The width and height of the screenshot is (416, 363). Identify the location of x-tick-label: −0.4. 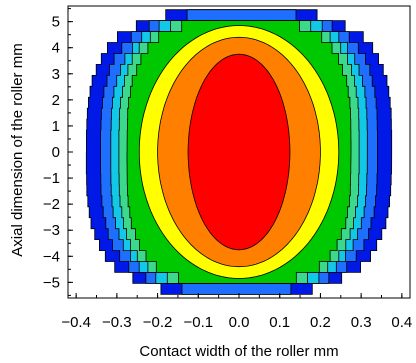
(76, 322).